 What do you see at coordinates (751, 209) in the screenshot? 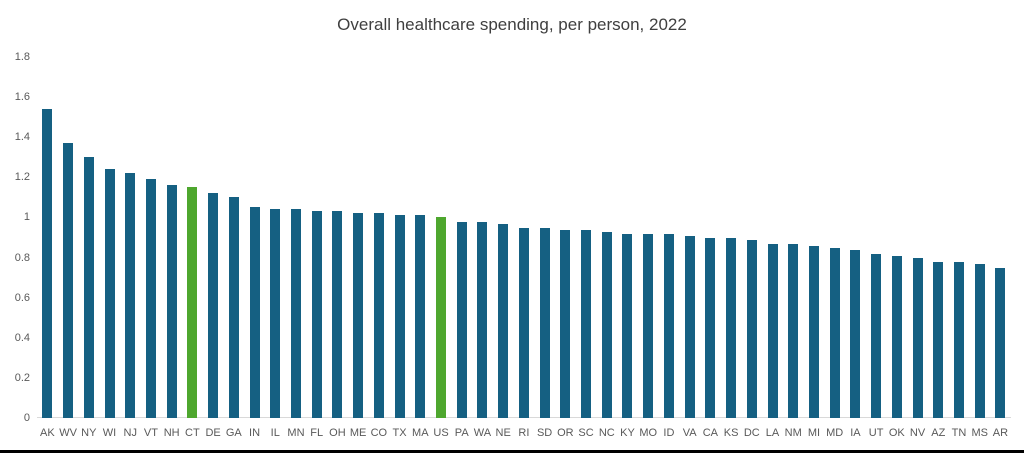
I see `bar-slot-DC` at bounding box center [751, 209].